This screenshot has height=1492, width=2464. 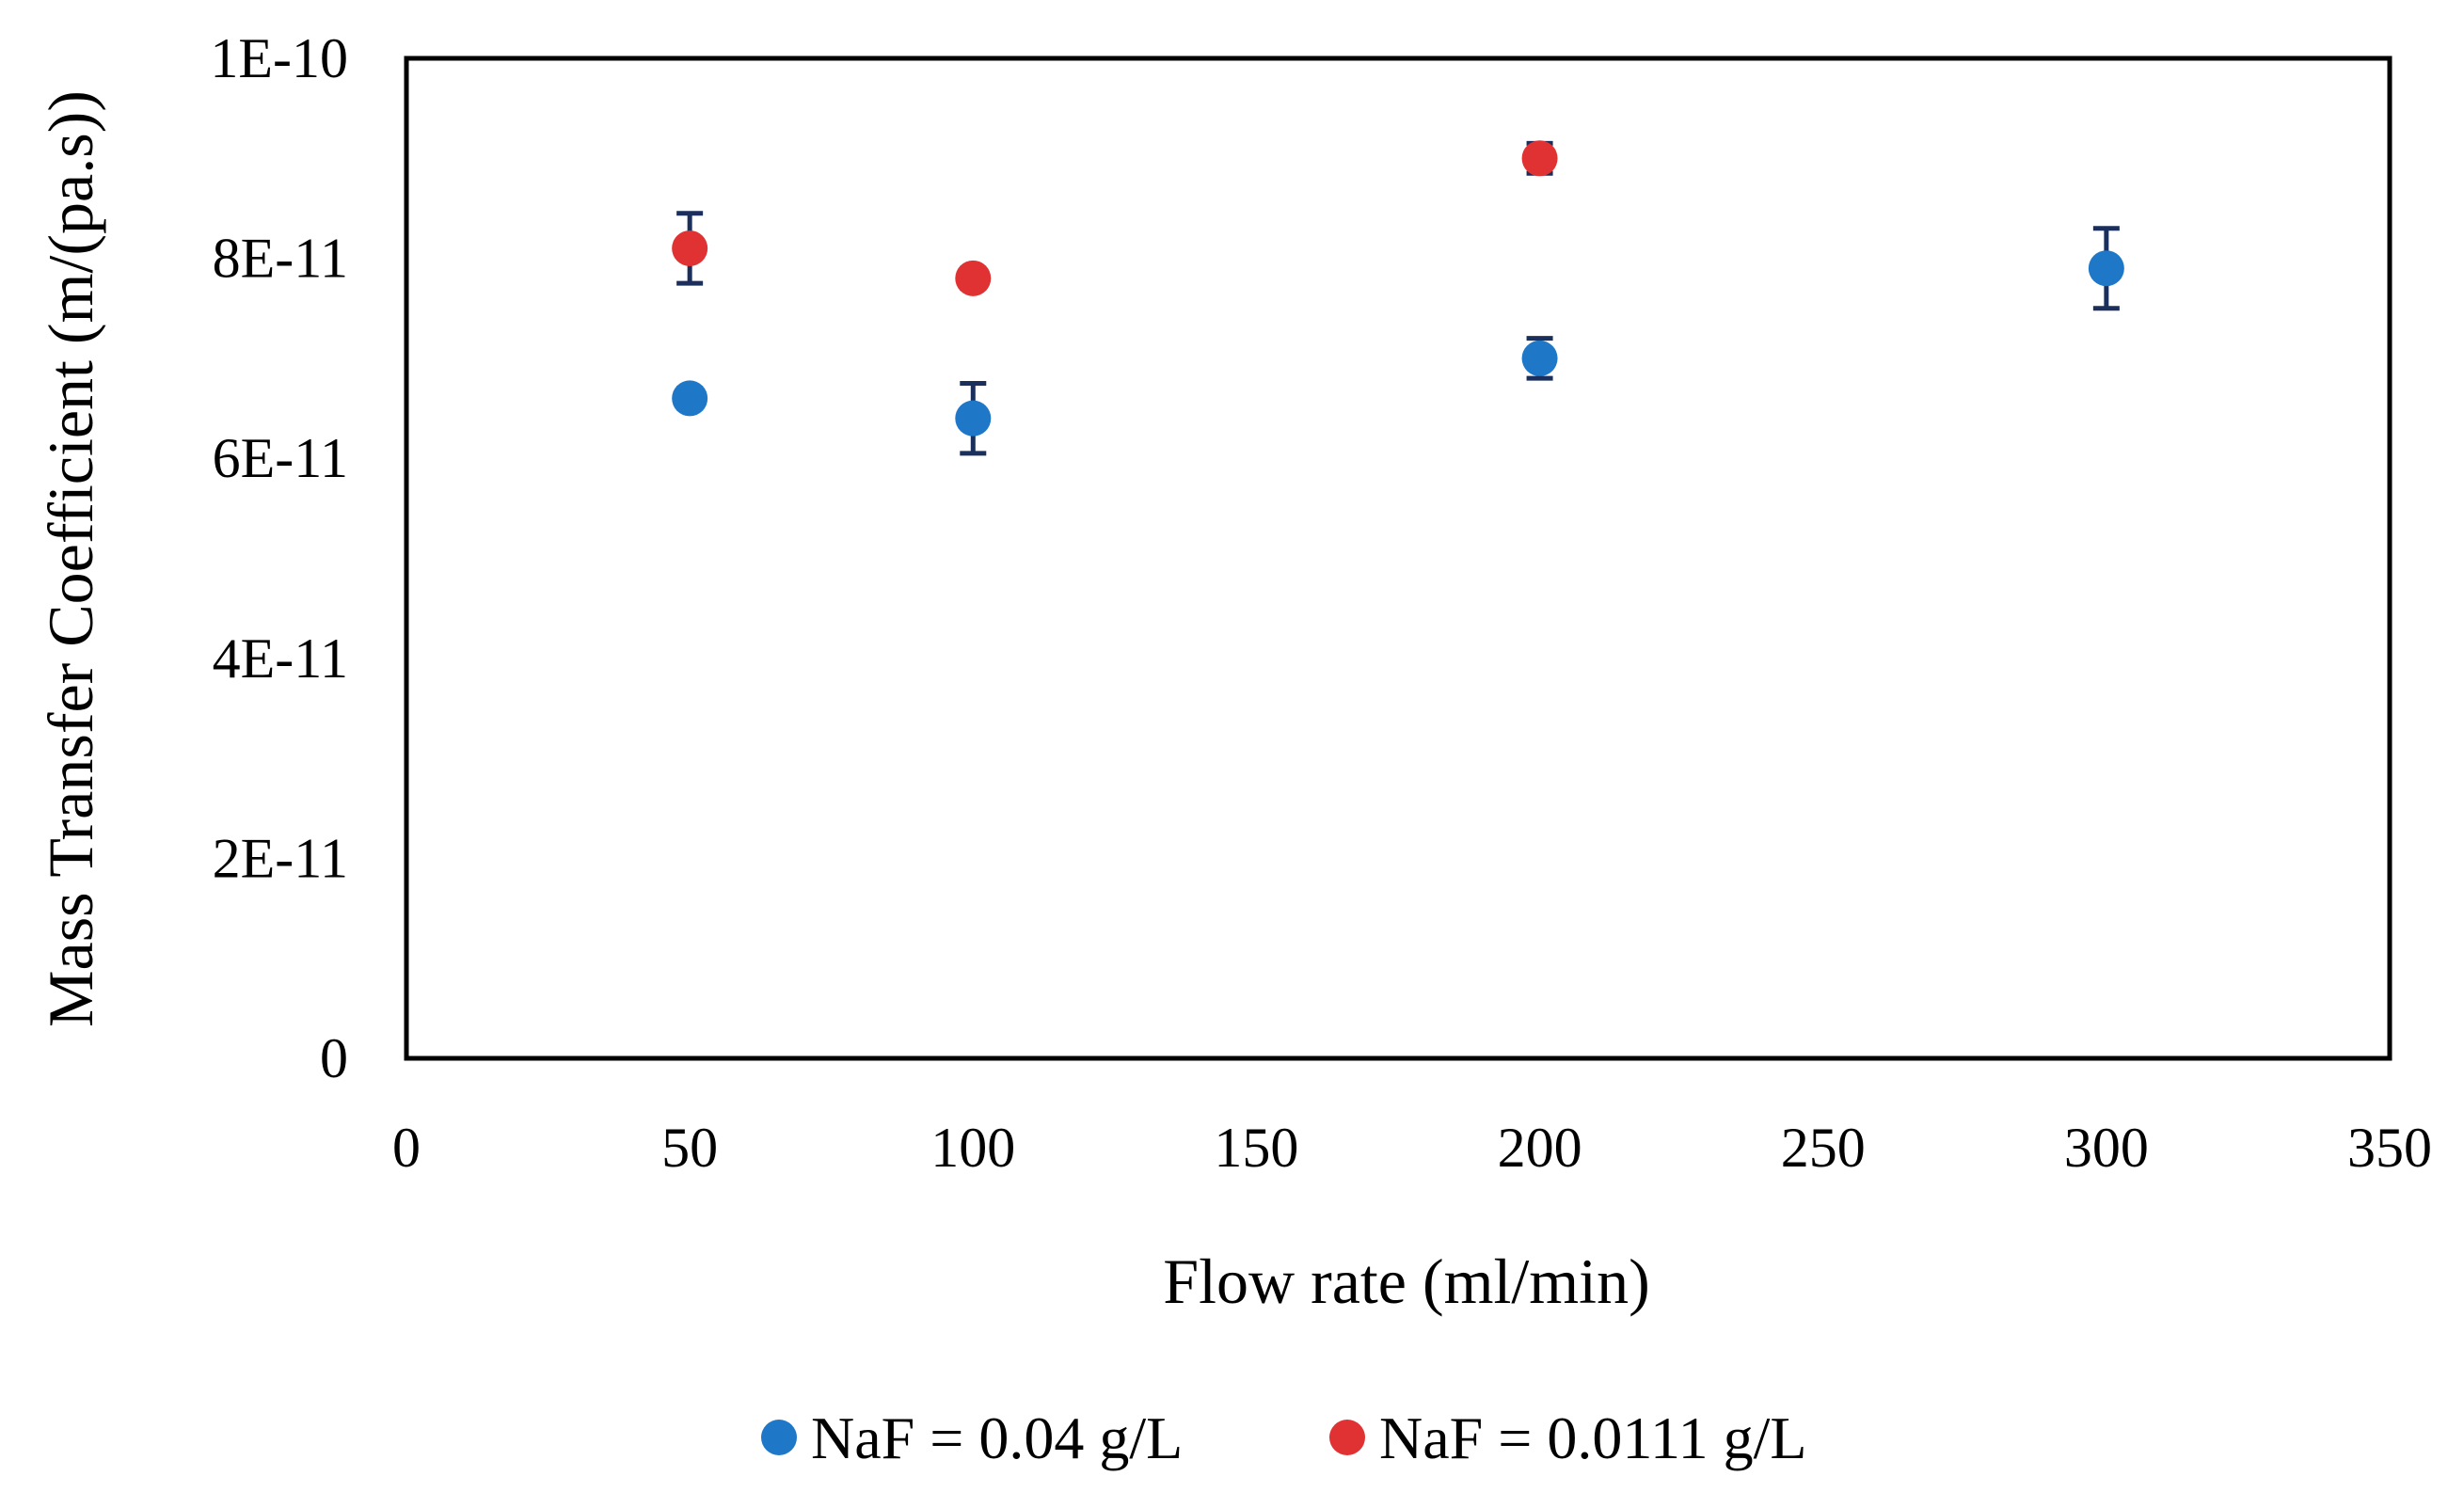 I want to click on y-tick-label: 1E-10, so click(x=279, y=58).